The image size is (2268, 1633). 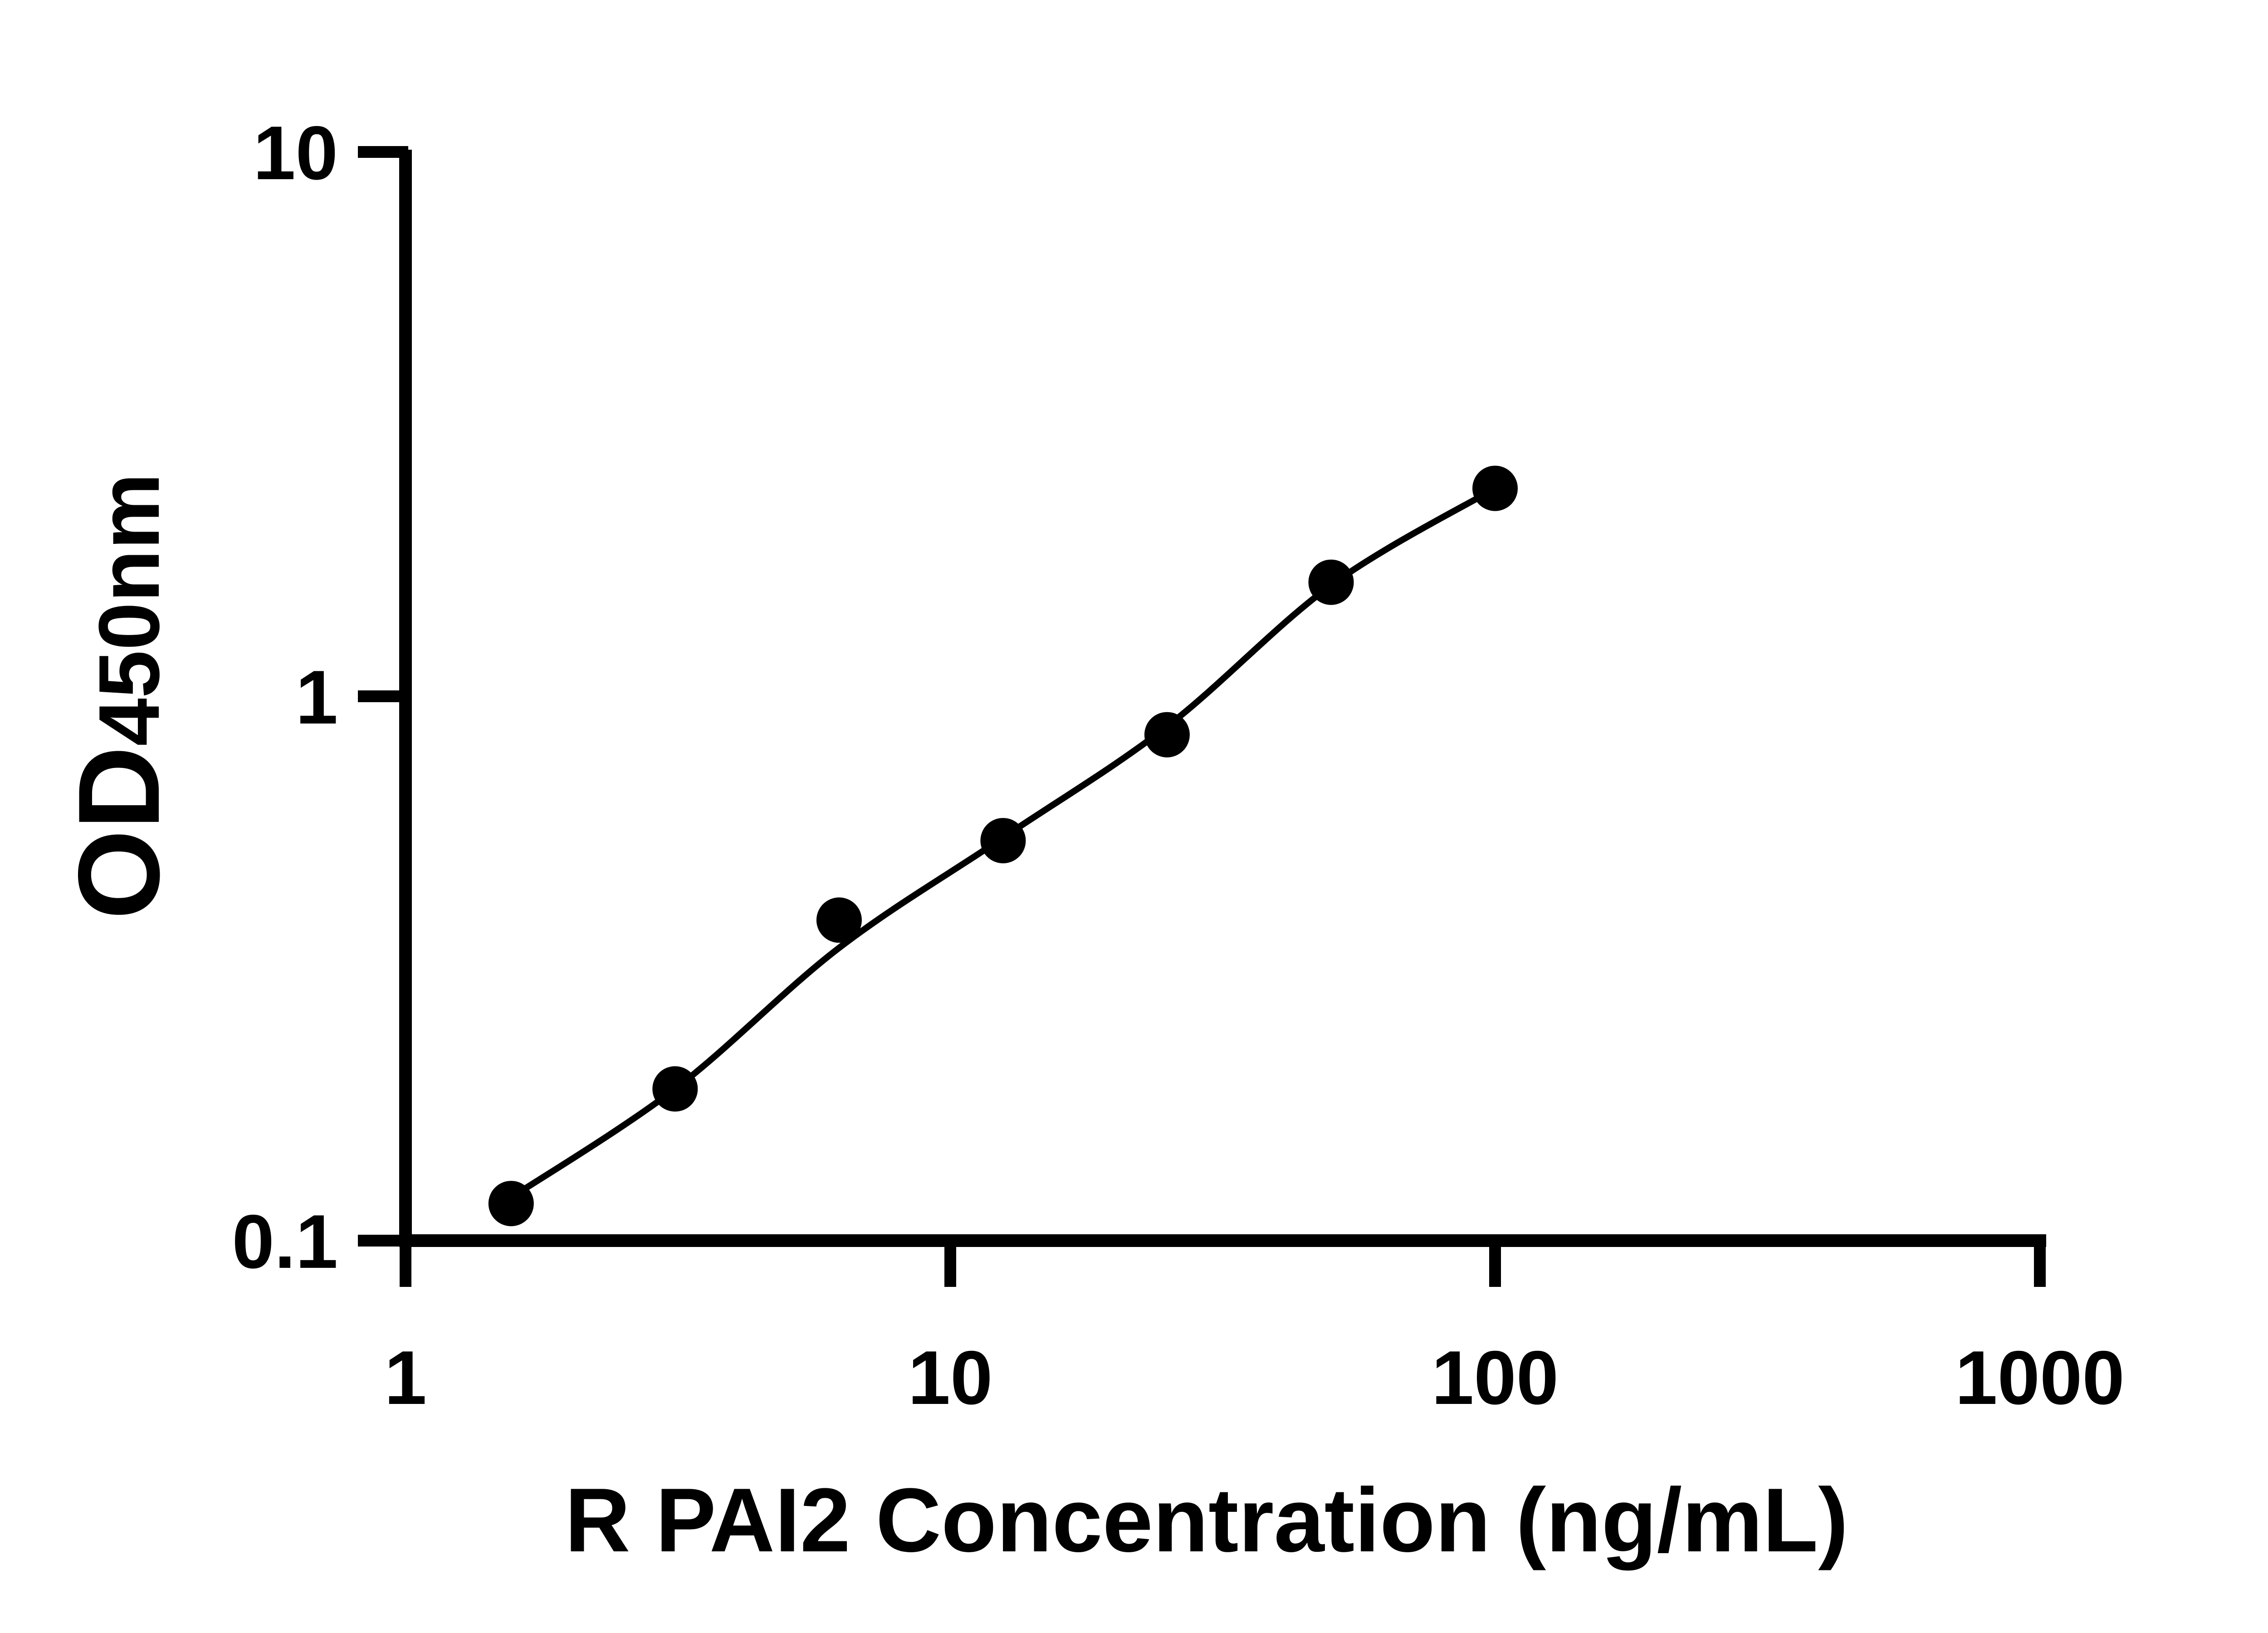 What do you see at coordinates (1495, 1377) in the screenshot?
I see `x-tick-label: 100` at bounding box center [1495, 1377].